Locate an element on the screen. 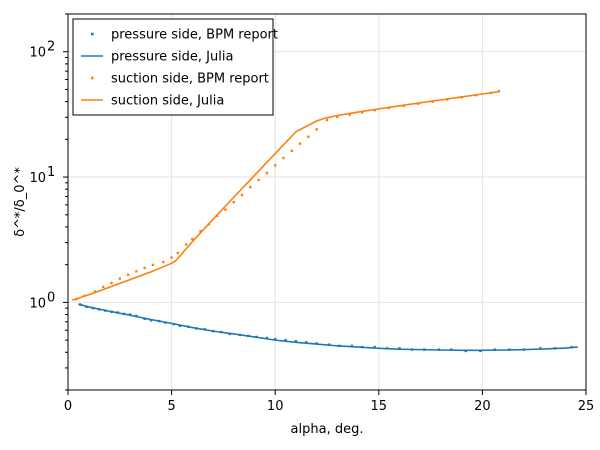 This screenshot has height=450, width=600. legend-box is located at coordinates (173, 67).